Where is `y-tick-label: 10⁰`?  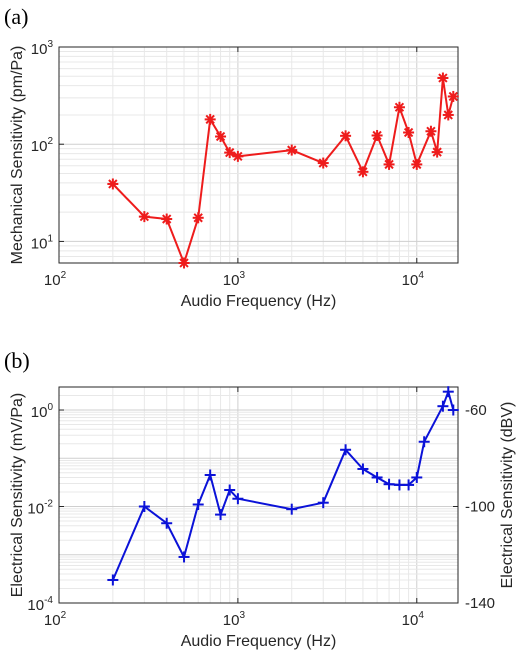
y-tick-label: 10⁰ is located at coordinates (42, 411).